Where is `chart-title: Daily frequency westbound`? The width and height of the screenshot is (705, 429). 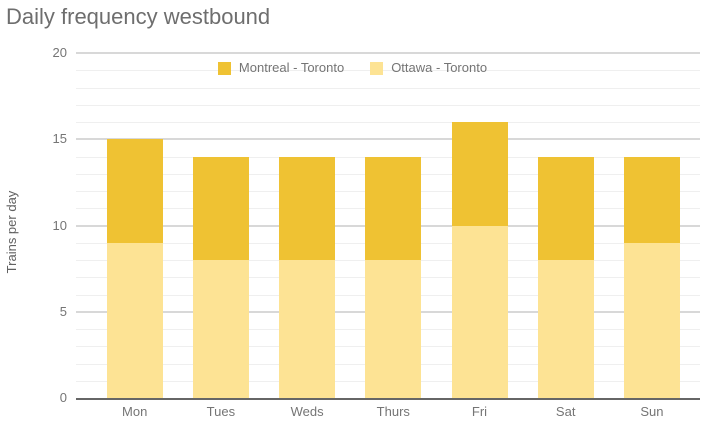 chart-title: Daily frequency westbound is located at coordinates (138, 16).